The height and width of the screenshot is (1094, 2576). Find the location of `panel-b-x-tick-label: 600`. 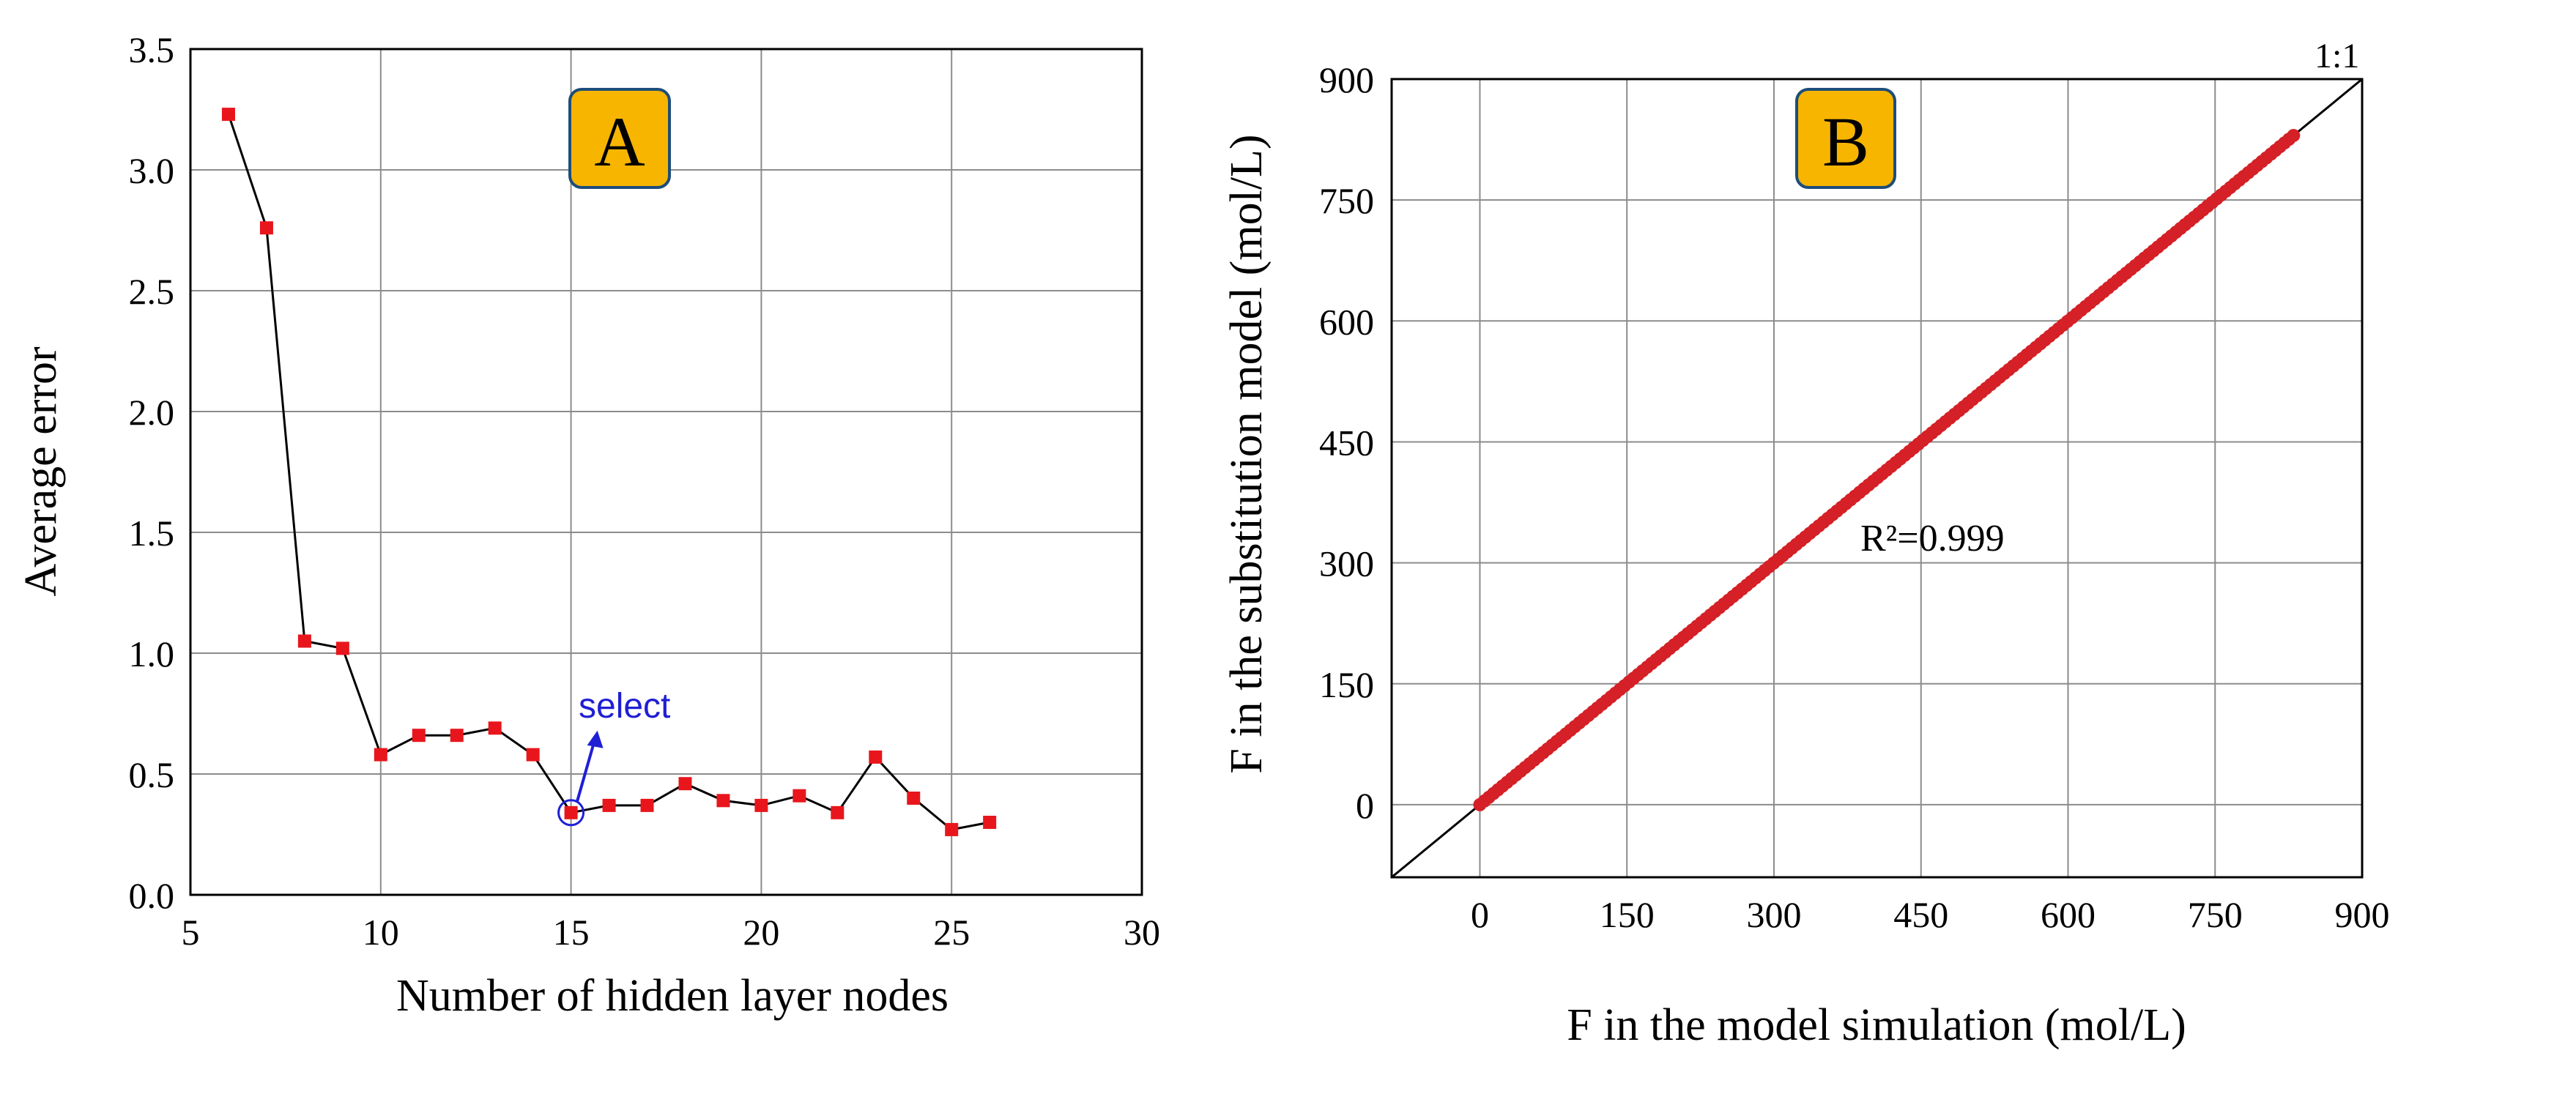

panel-b-x-tick-label: 600 is located at coordinates (2068, 915).